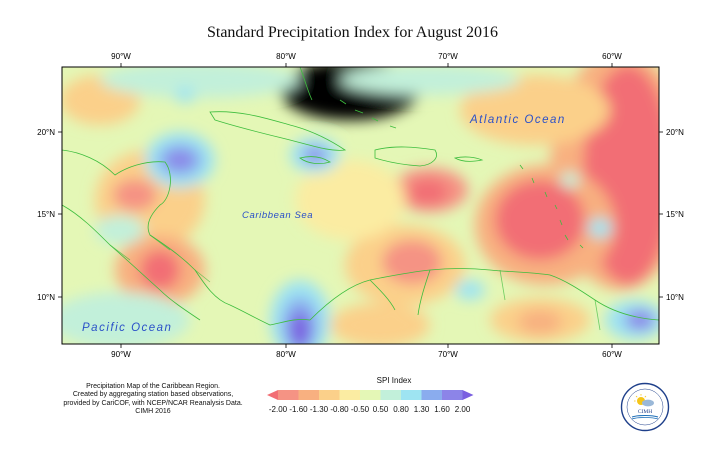 This screenshot has height=450, width=705. Describe the element at coordinates (46, 132) in the screenshot. I see `lat-tick-left: 20°N` at that location.